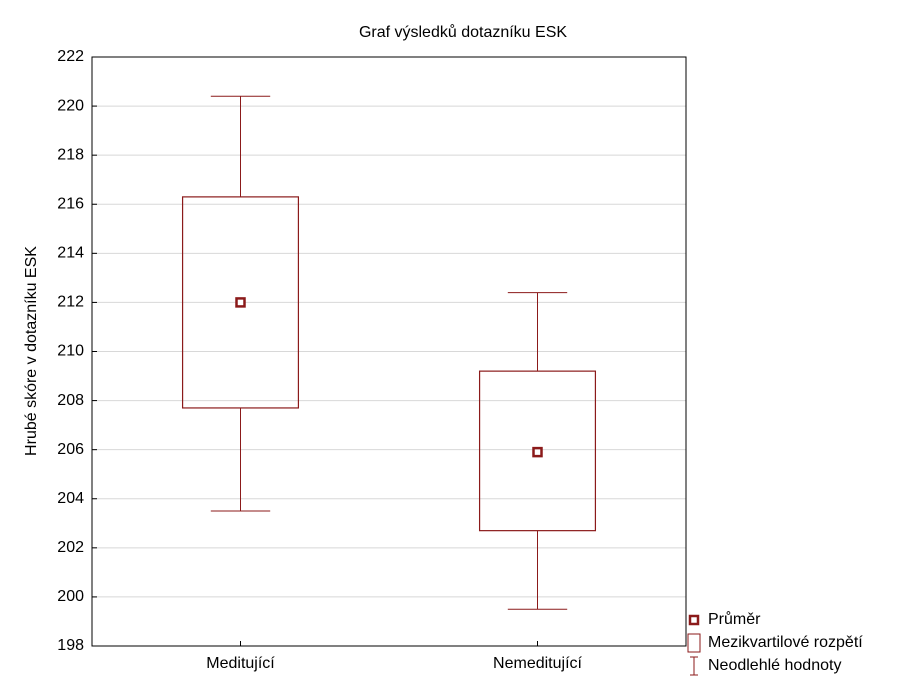 This screenshot has width=902, height=681. Describe the element at coordinates (70, 351) in the screenshot. I see `y-tick-label: 210` at that location.